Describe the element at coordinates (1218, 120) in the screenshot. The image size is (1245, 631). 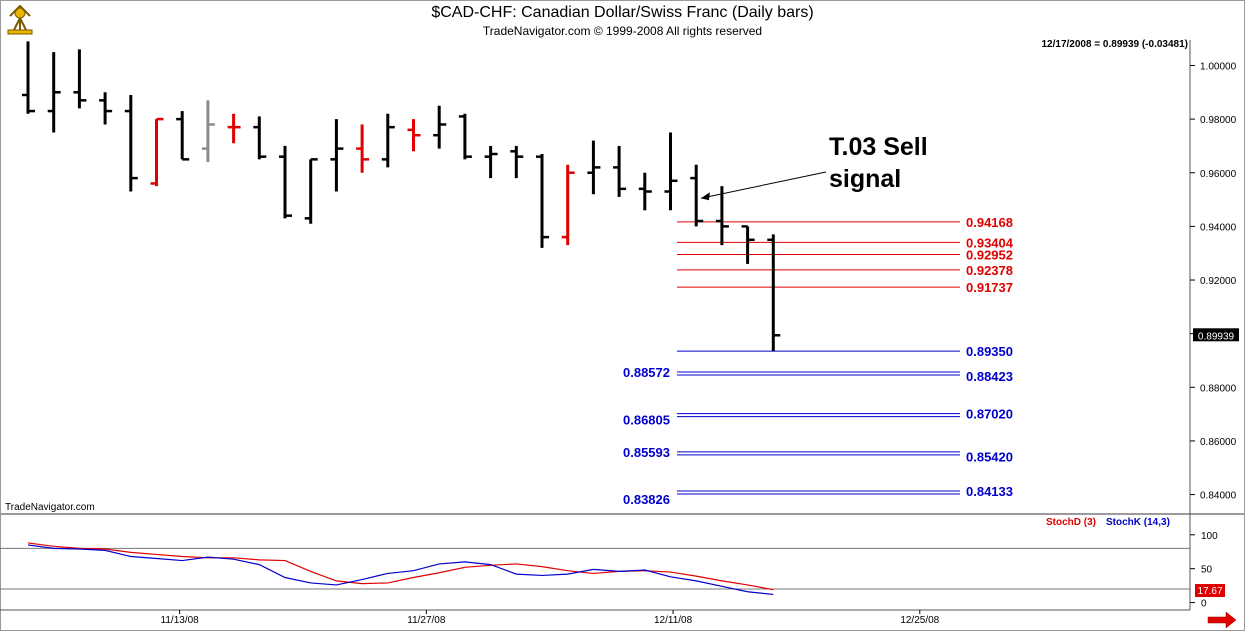
I see `price-tick-label: 0.98000` at that location.